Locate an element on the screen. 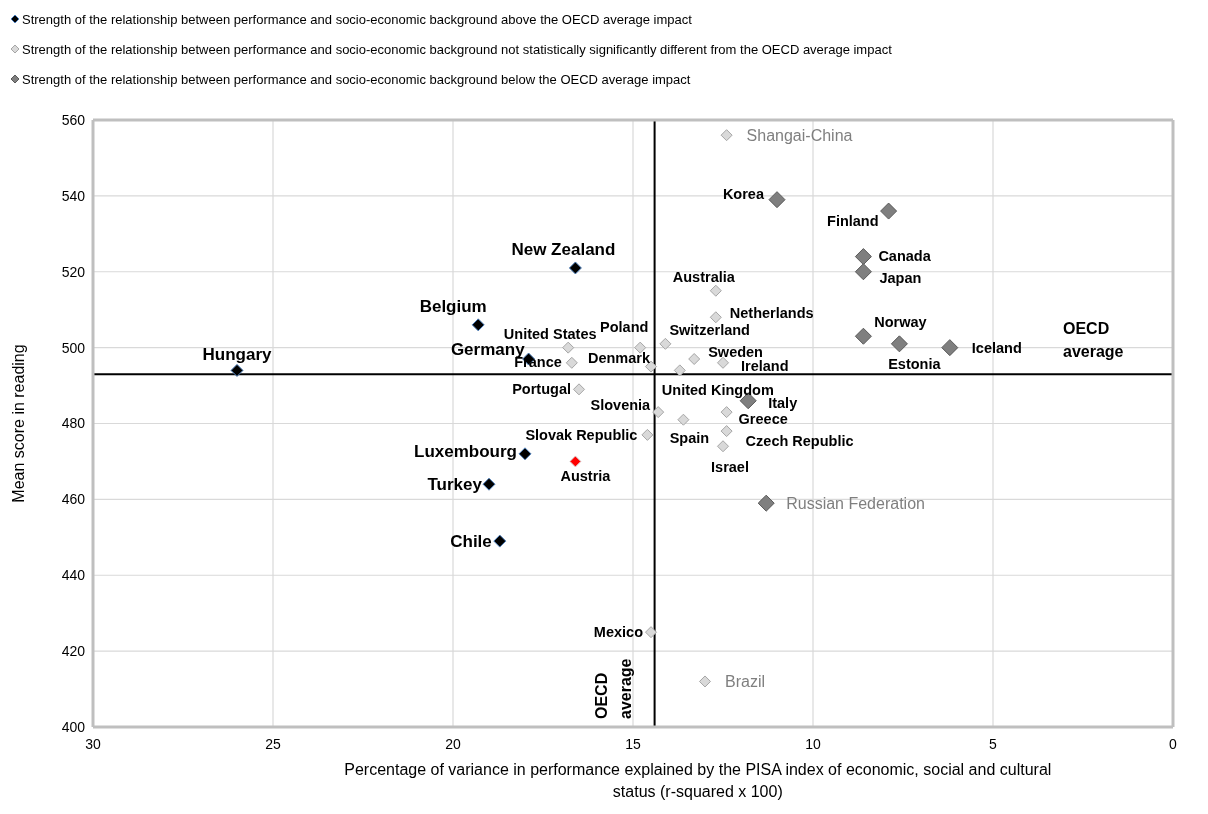 The image size is (1208, 814). legend-label: Strength of the relationship between performance and socio-economic background not statistically significantly different from the OECD average impact is located at coordinates (457, 49).